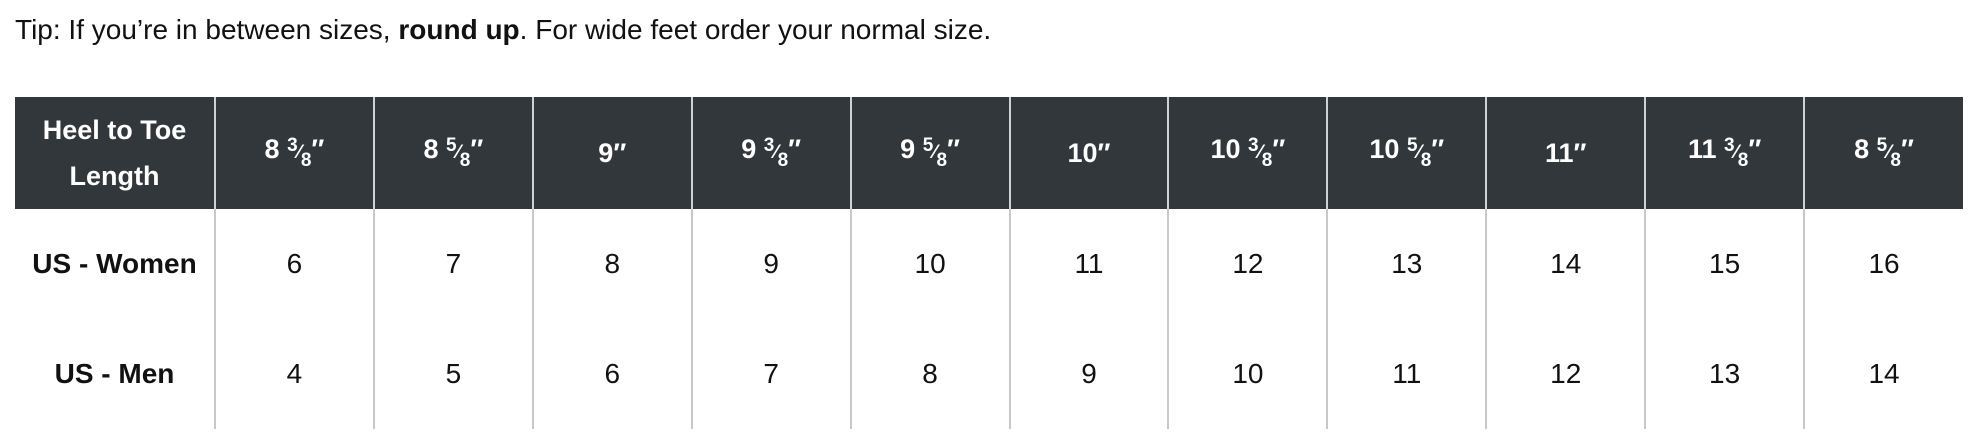 Image resolution: width=1974 pixels, height=442 pixels. Describe the element at coordinates (294, 374) in the screenshot. I see `size-cell: 4` at that location.